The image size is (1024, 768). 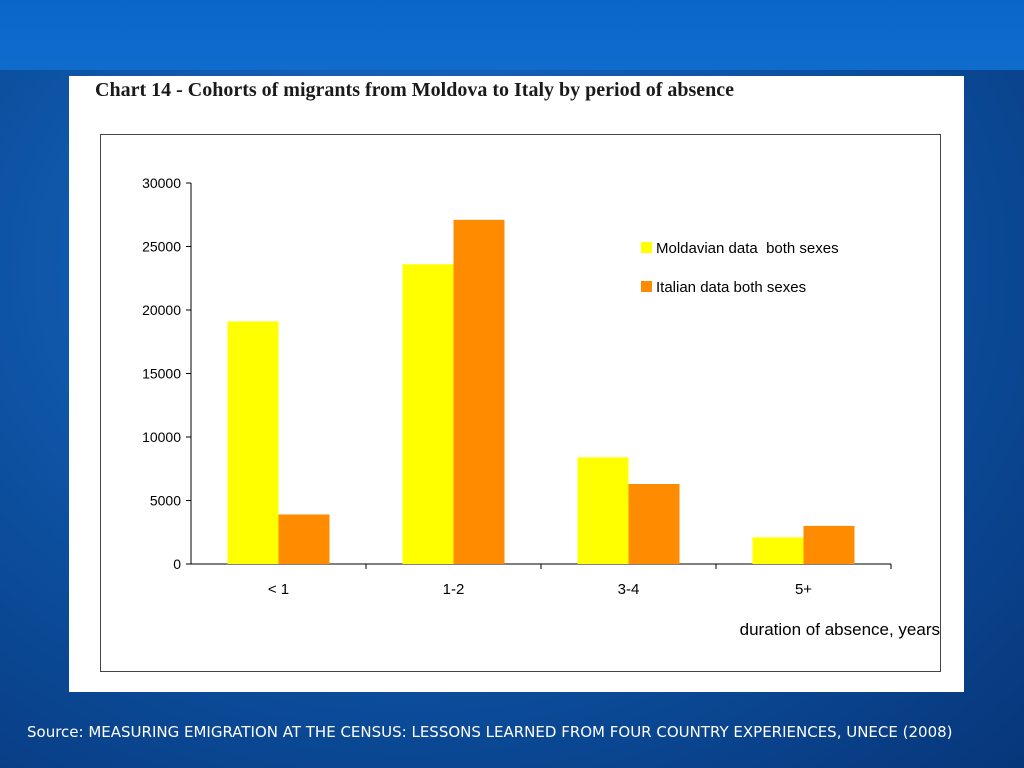 What do you see at coordinates (165, 501) in the screenshot?
I see `y-tick-label: 5000` at bounding box center [165, 501].